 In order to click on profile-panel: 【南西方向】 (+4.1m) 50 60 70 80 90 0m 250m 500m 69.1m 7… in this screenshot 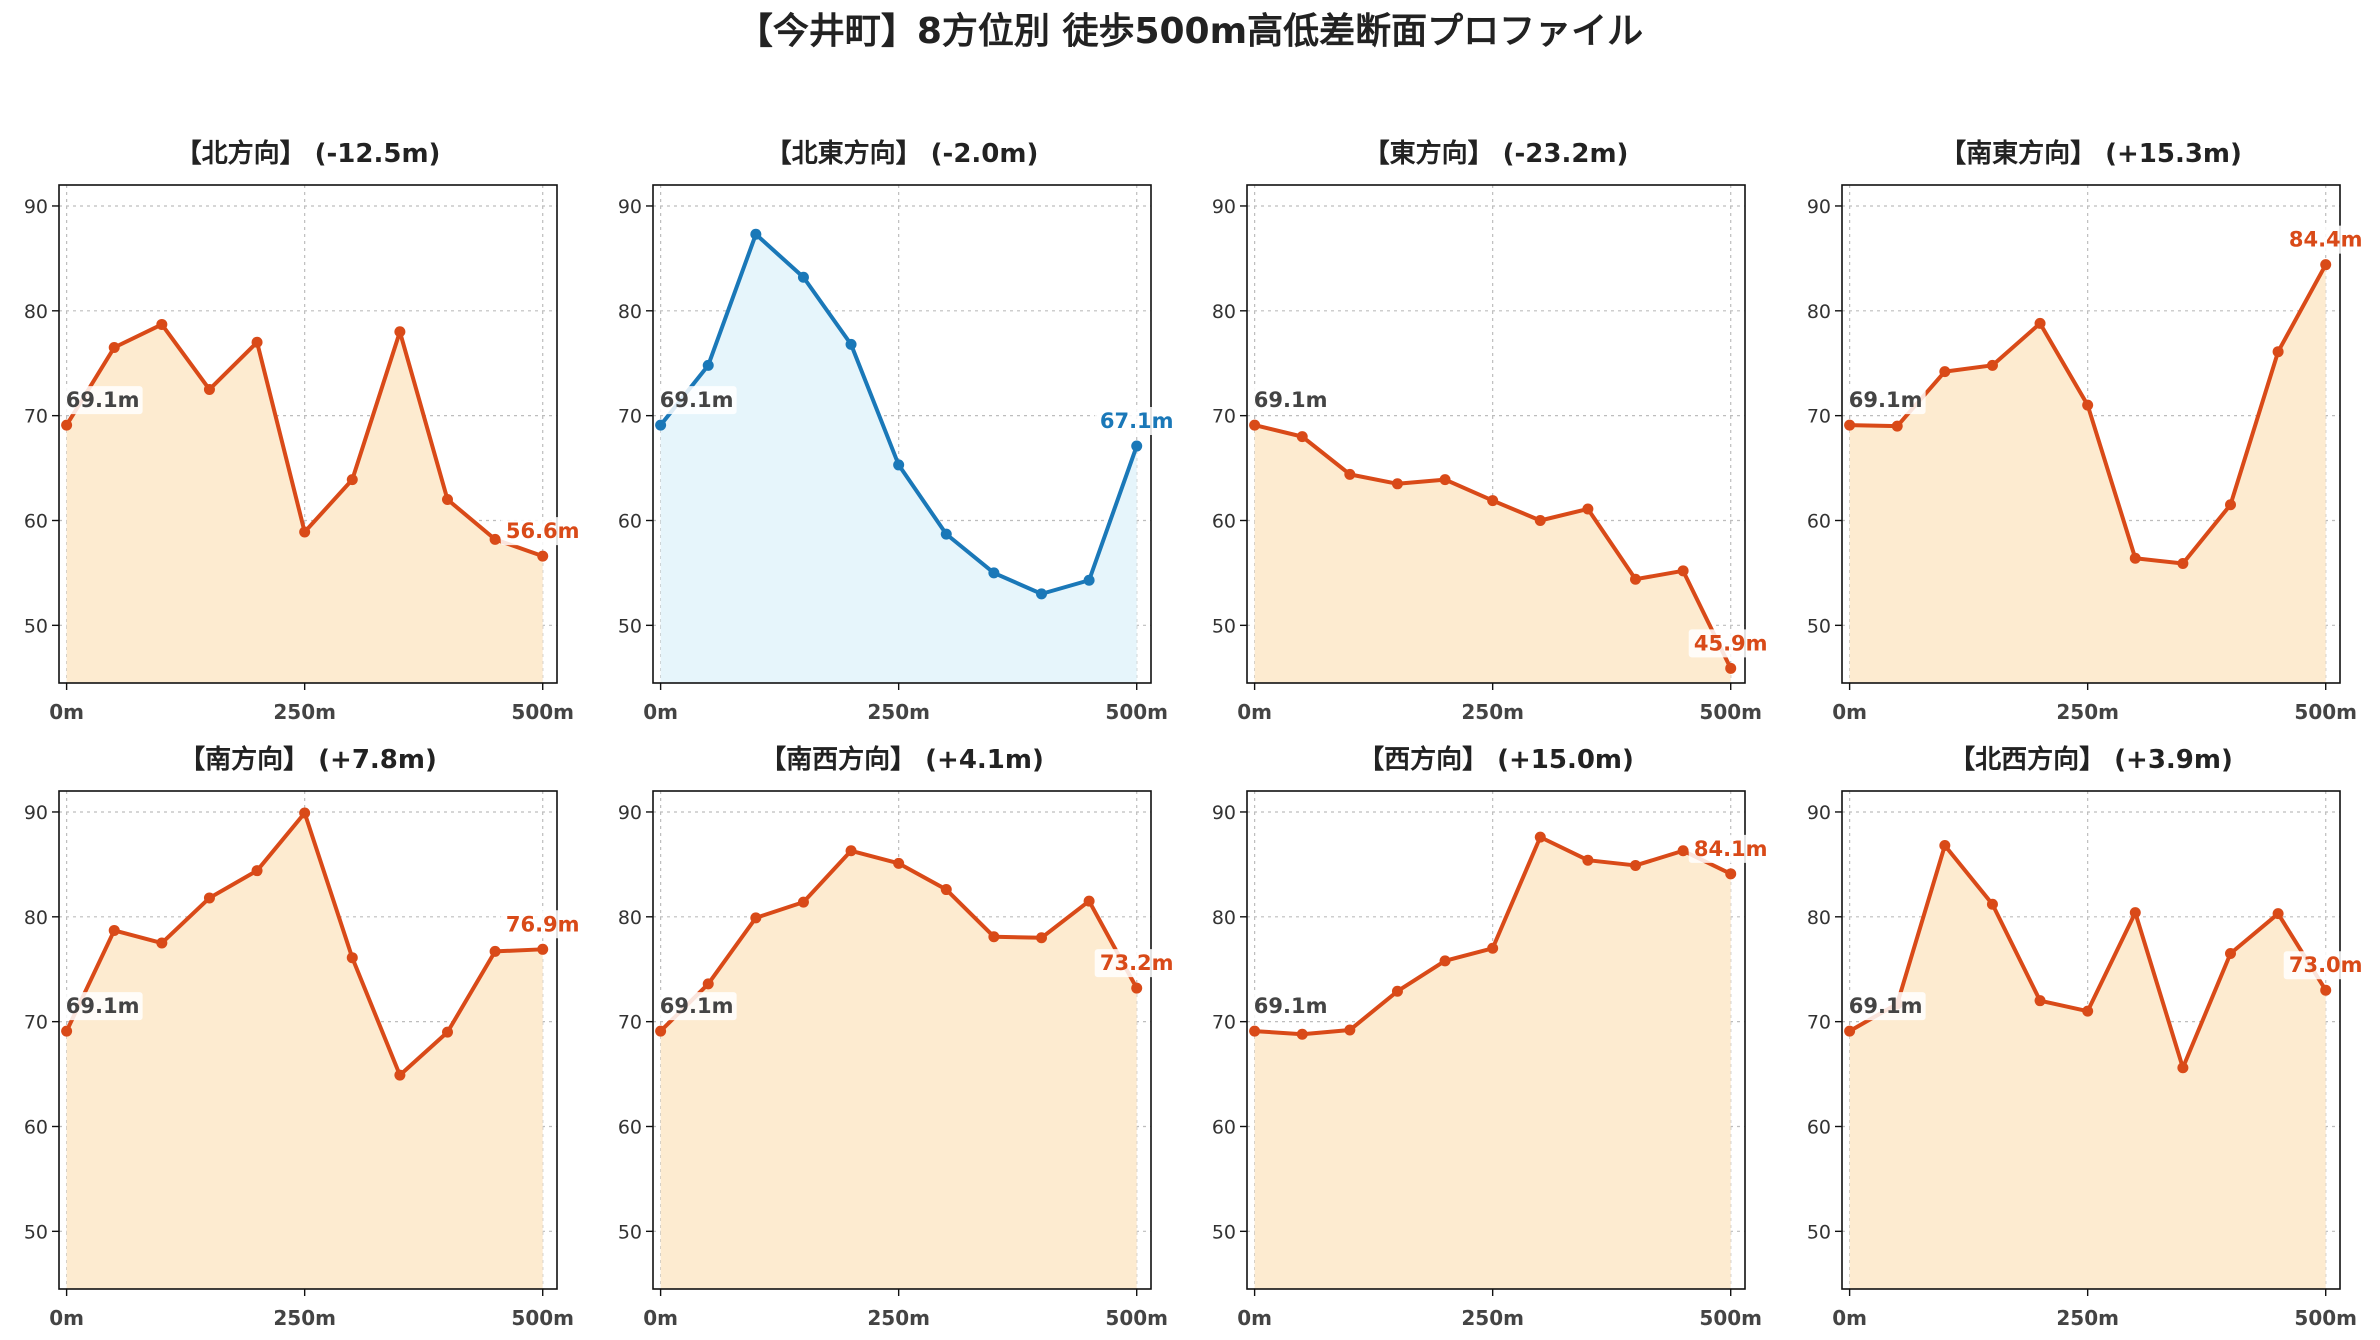, I will do `click(898, 1037)`.